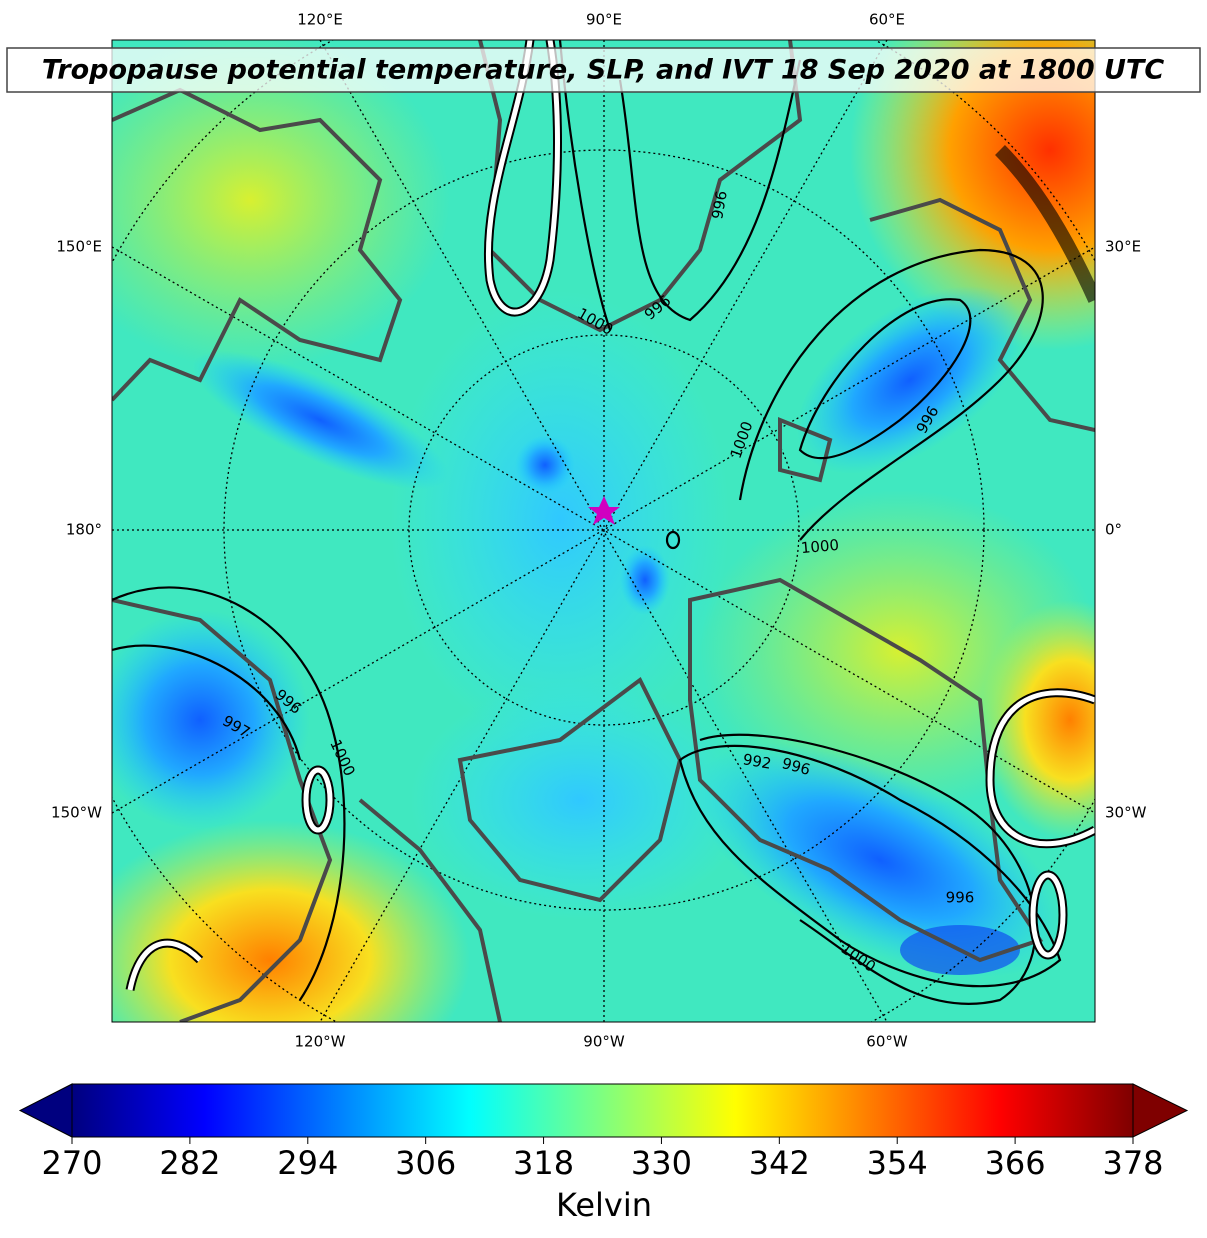 This screenshot has width=1207, height=1238. What do you see at coordinates (320, 1042) in the screenshot?
I see `longitude-label: 120°W` at bounding box center [320, 1042].